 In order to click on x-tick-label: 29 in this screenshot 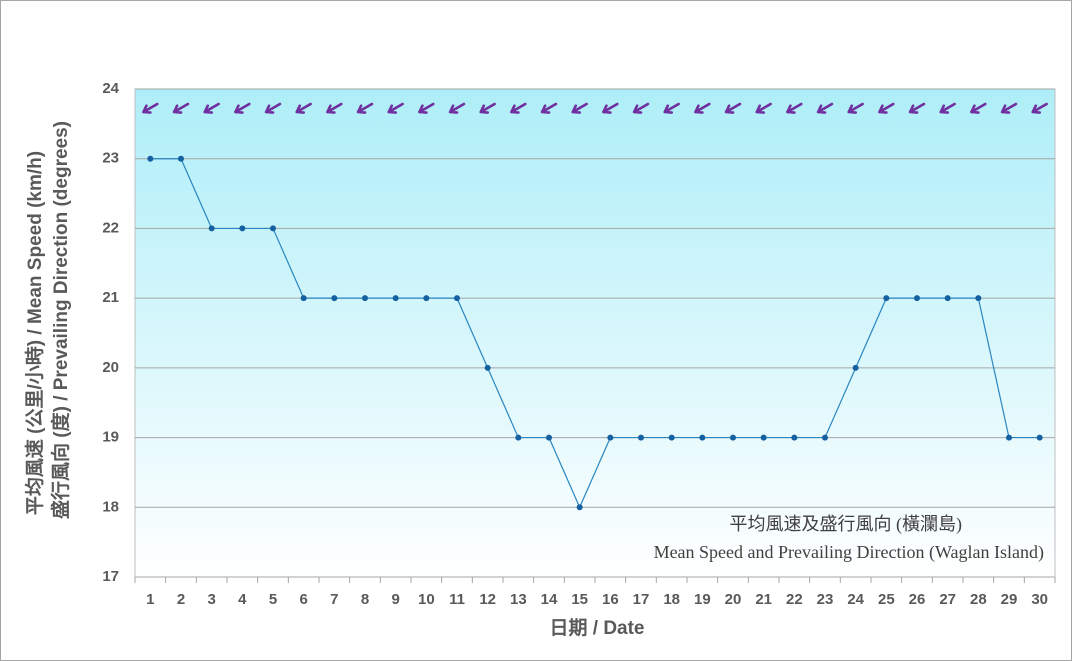, I will do `click(1009, 599)`.